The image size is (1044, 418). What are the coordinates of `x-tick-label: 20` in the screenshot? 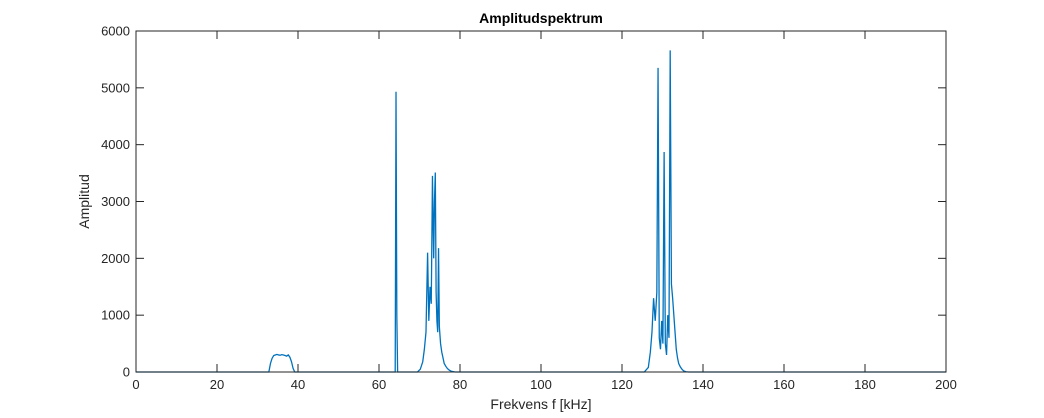 It's located at (217, 384).